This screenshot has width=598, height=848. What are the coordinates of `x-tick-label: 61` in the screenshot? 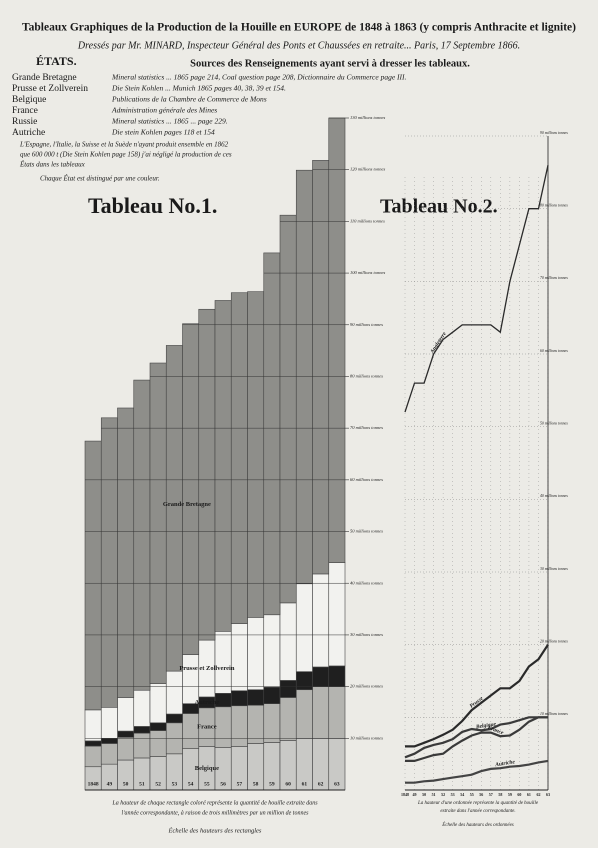 It's located at (305, 784).